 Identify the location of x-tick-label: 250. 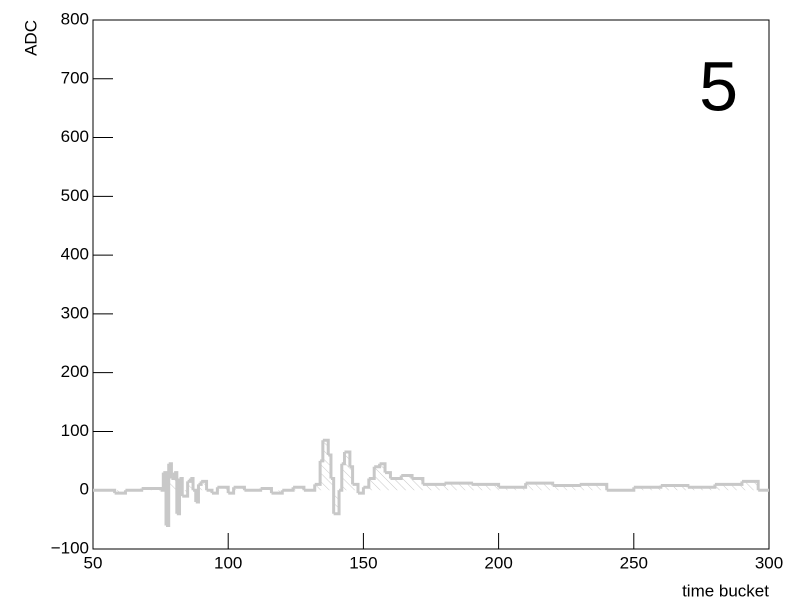
(634, 562).